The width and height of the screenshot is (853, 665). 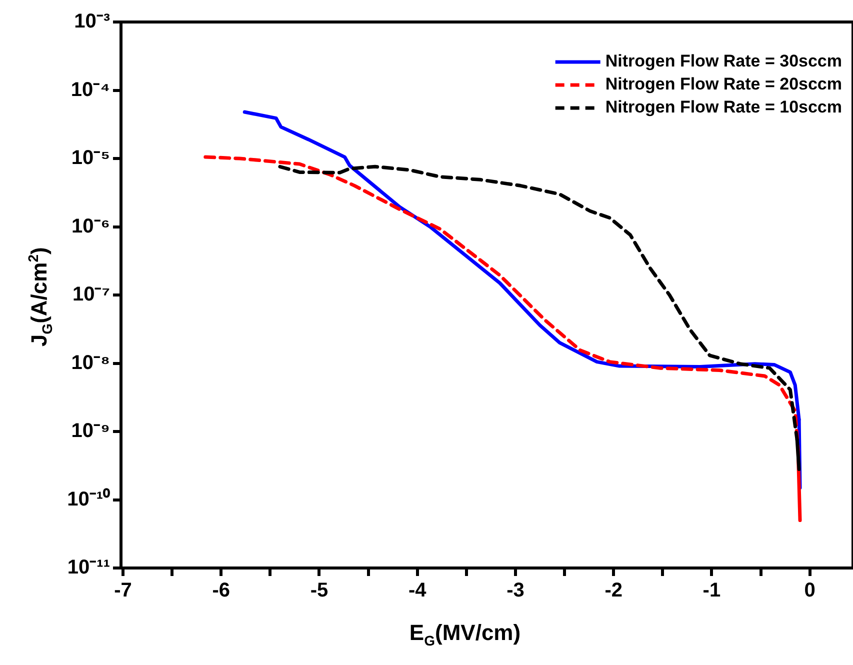 I want to click on y-tick-label: 10⁻⁸, so click(x=90, y=363).